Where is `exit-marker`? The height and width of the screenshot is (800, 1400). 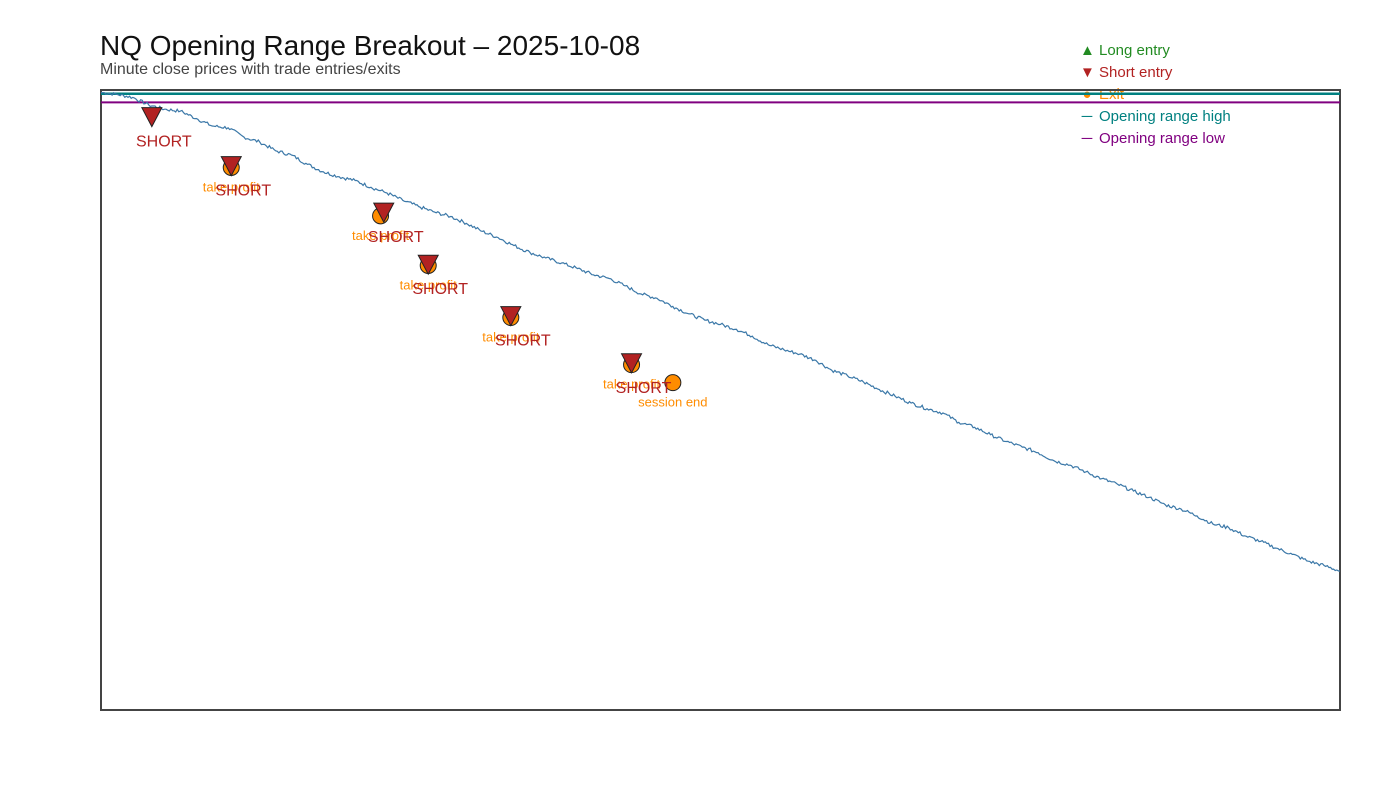
exit-marker is located at coordinates (673, 383).